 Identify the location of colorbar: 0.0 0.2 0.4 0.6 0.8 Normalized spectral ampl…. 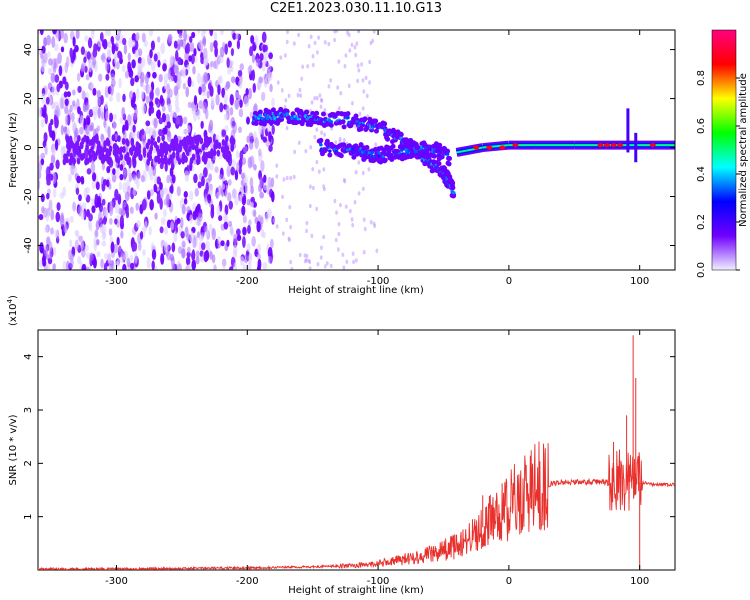
(722, 153).